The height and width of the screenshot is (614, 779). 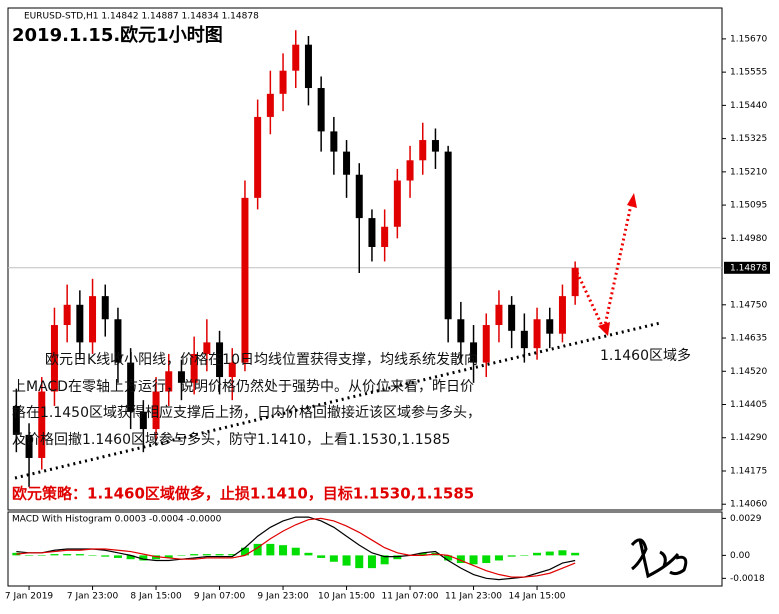 What do you see at coordinates (246, 412) in the screenshot?
I see `commentary-line: 格在1.1450区域获得相应支撑后上扬，日内价格回撤接近该区域参与多头，` at bounding box center [246, 412].